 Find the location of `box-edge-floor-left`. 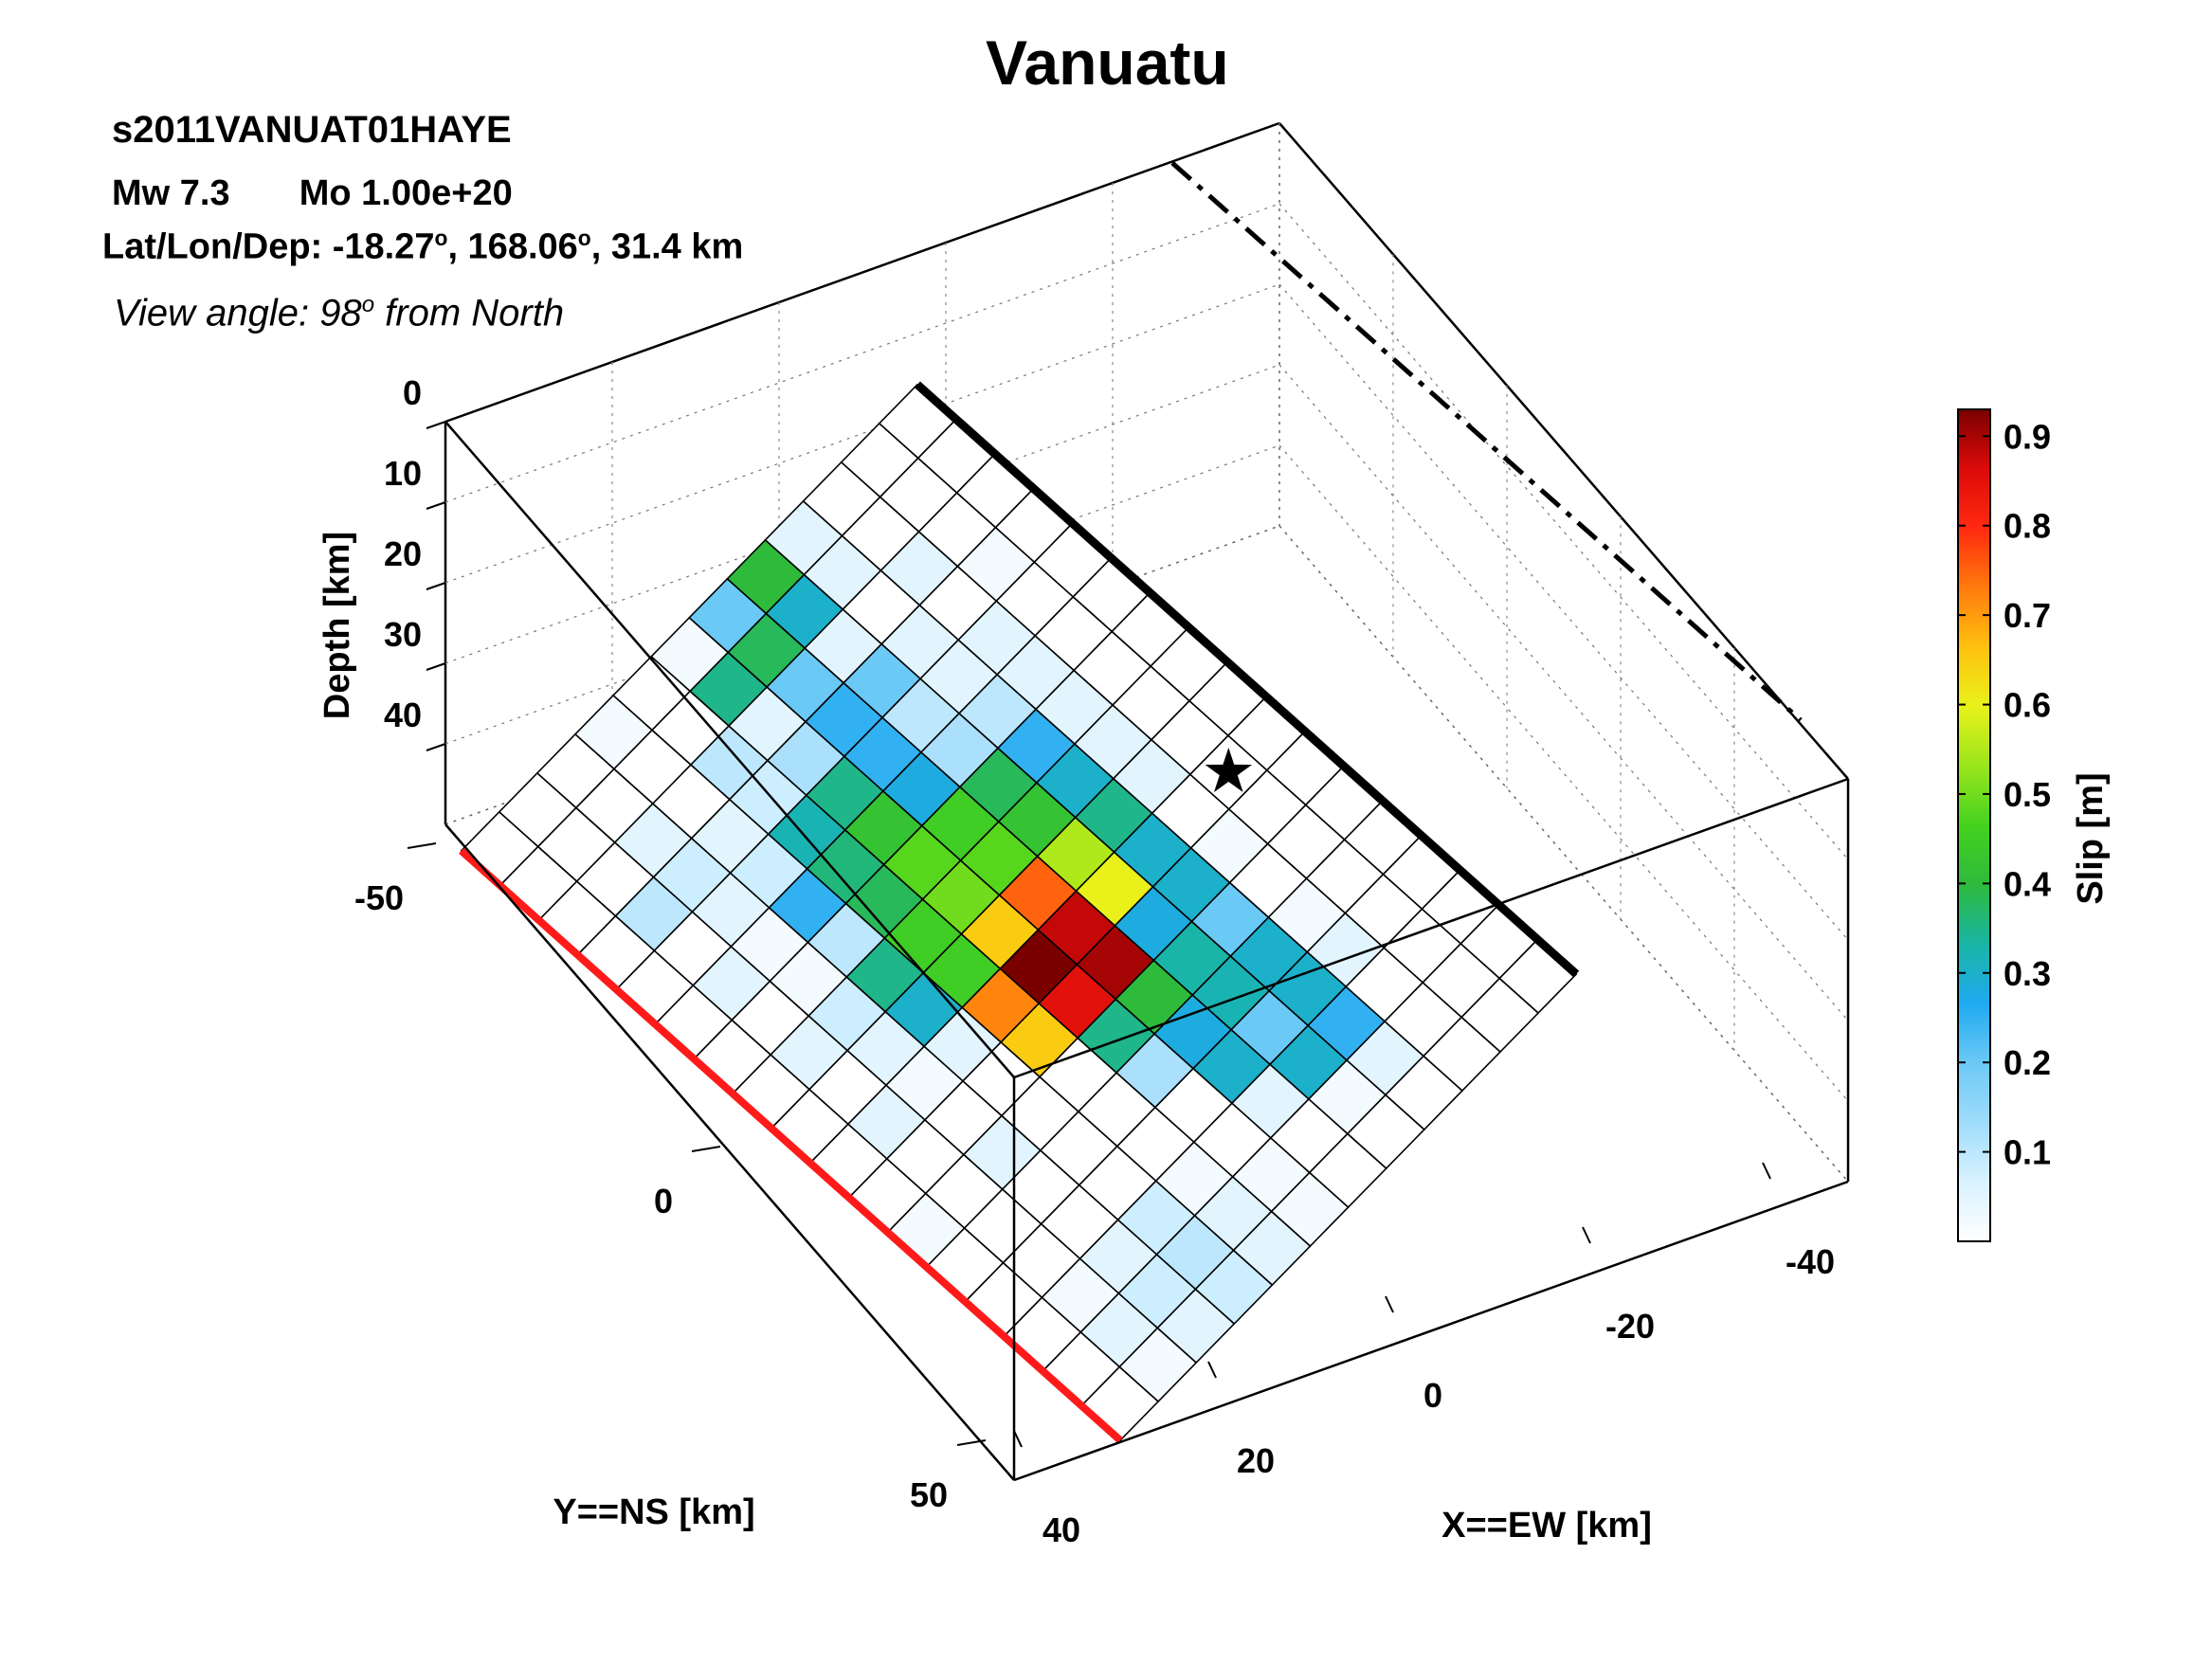

box-edge-floor-left is located at coordinates (729, 1152).